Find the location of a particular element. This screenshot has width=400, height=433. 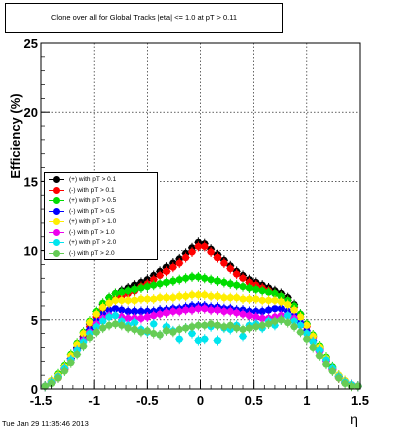

x-tick-label: -0.5 is located at coordinates (147, 400).